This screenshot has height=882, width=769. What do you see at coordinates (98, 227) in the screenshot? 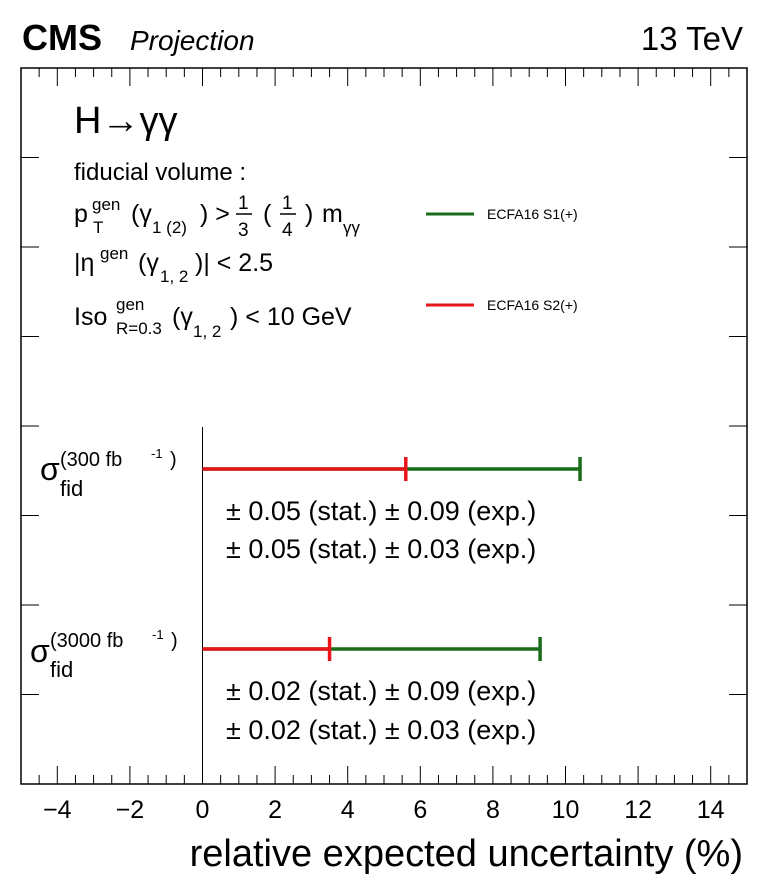
I see `cut1-sub: T` at bounding box center [98, 227].